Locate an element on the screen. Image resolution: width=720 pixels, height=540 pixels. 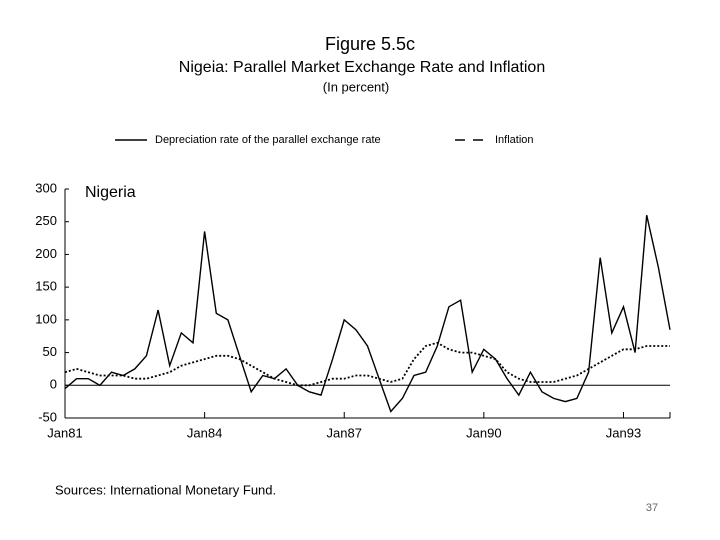
x-tick-label: Jan81 is located at coordinates (64, 432).